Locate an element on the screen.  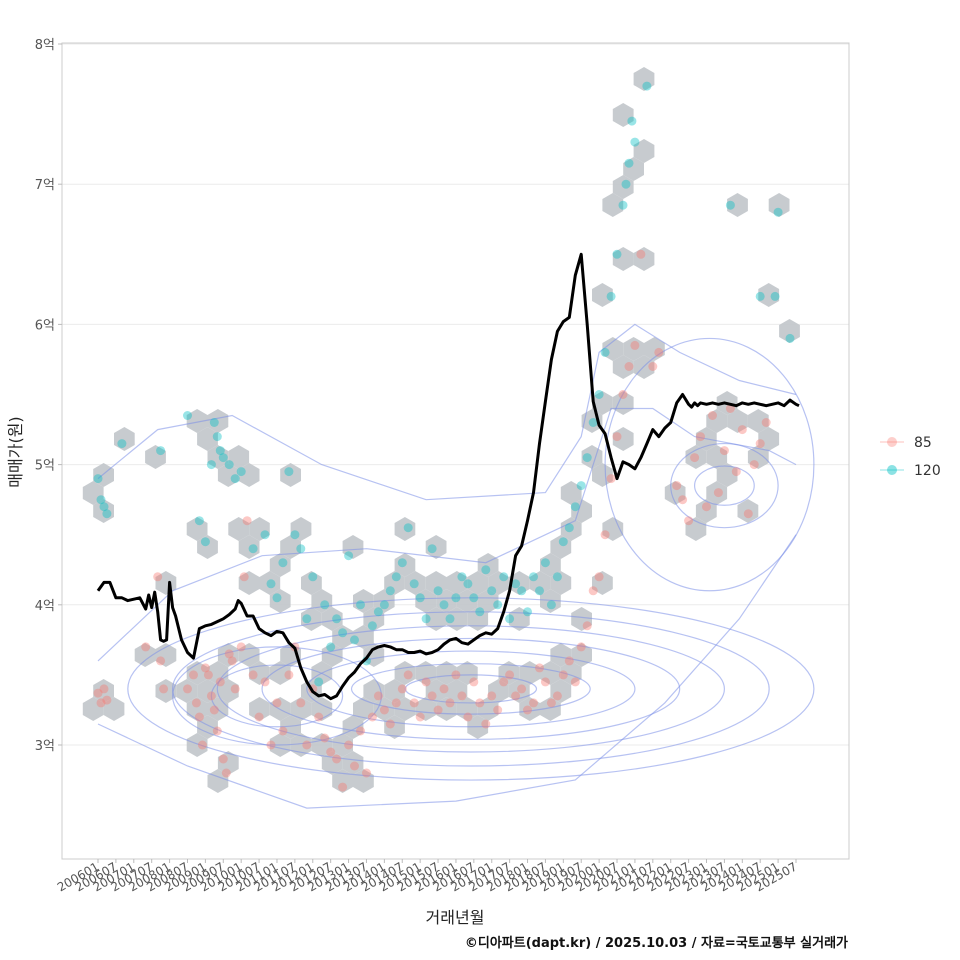
legend-item-120: 120 is located at coordinates (910, 471).